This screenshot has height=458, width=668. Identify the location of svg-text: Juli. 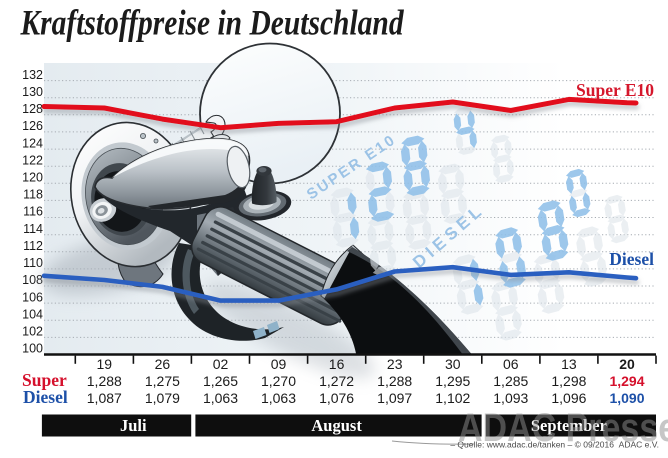
(133, 425).